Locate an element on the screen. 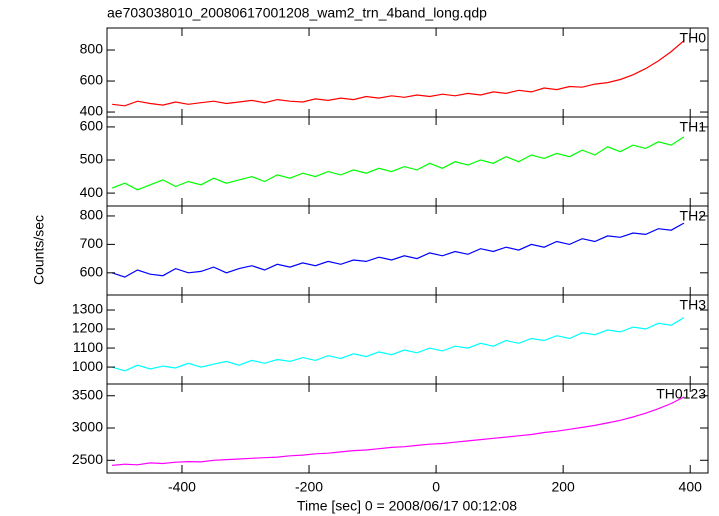  x-axis-label: Time [sec] 0 = 2008/06/17 00:12:08 is located at coordinates (407, 506).